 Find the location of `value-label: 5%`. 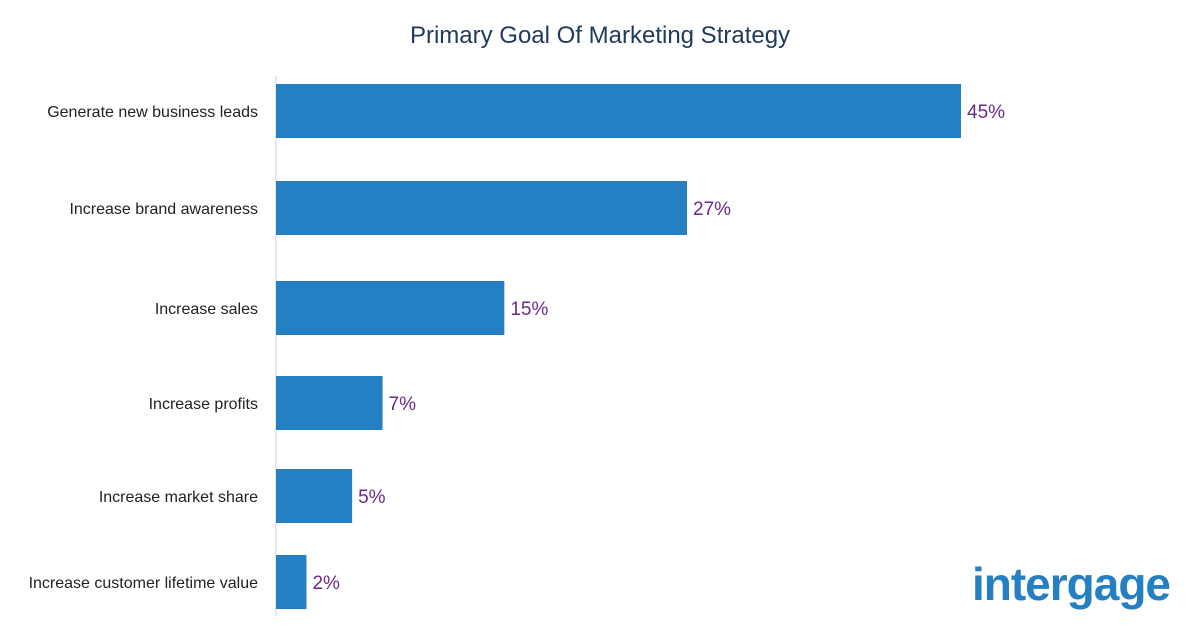

value-label: 5% is located at coordinates (372, 497).